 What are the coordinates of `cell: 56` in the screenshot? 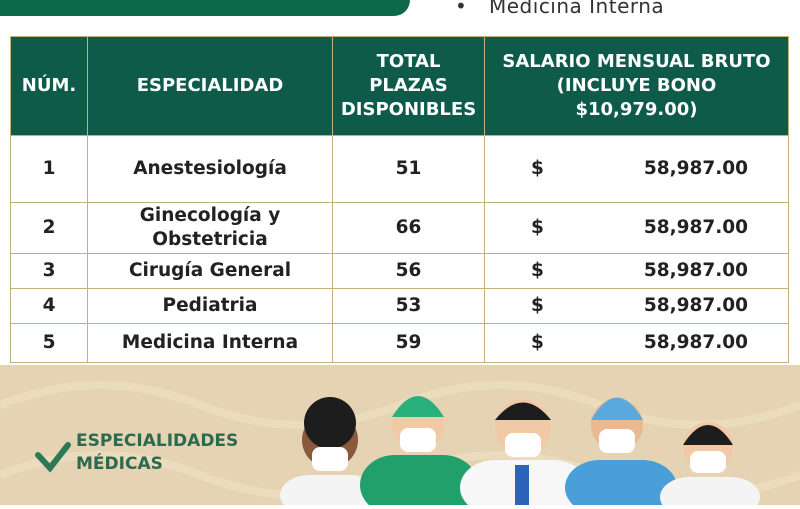 It's located at (408, 271).